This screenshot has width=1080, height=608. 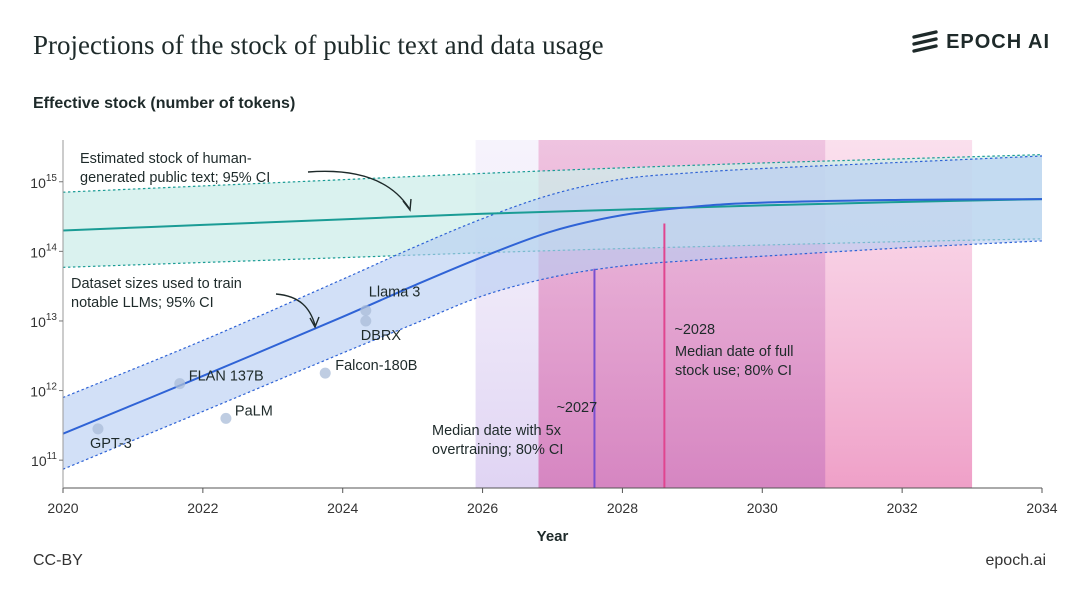 I want to click on stock-median-line, so click(x=552, y=215).